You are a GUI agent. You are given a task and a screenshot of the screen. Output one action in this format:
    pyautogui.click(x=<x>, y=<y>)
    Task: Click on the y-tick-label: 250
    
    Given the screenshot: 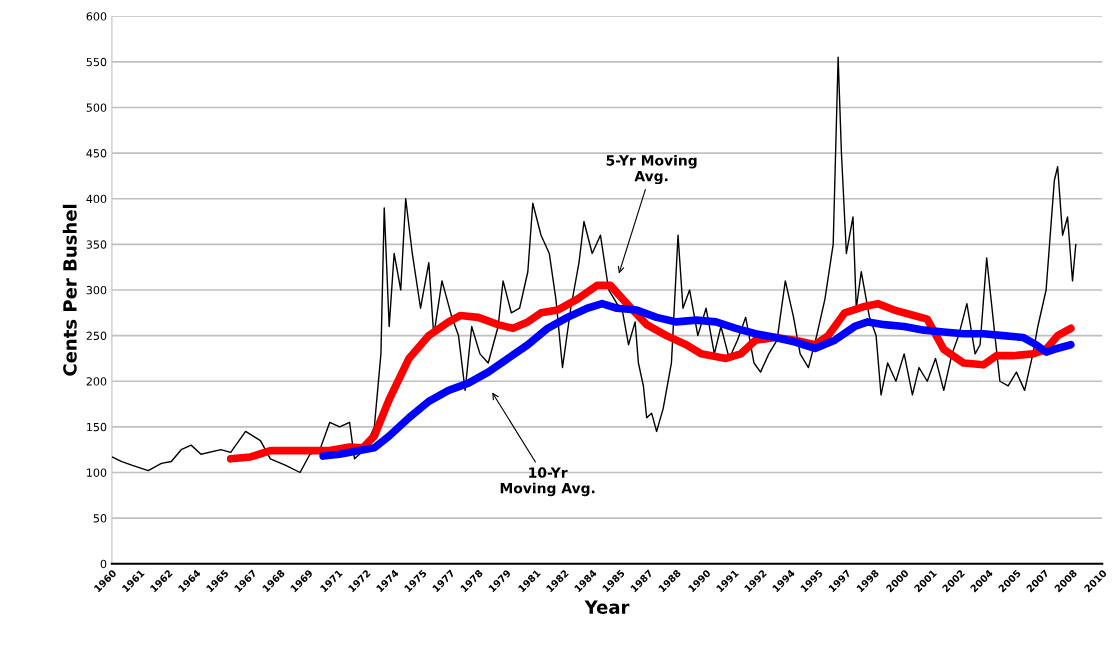 What is the action you would take?
    pyautogui.click(x=96, y=335)
    